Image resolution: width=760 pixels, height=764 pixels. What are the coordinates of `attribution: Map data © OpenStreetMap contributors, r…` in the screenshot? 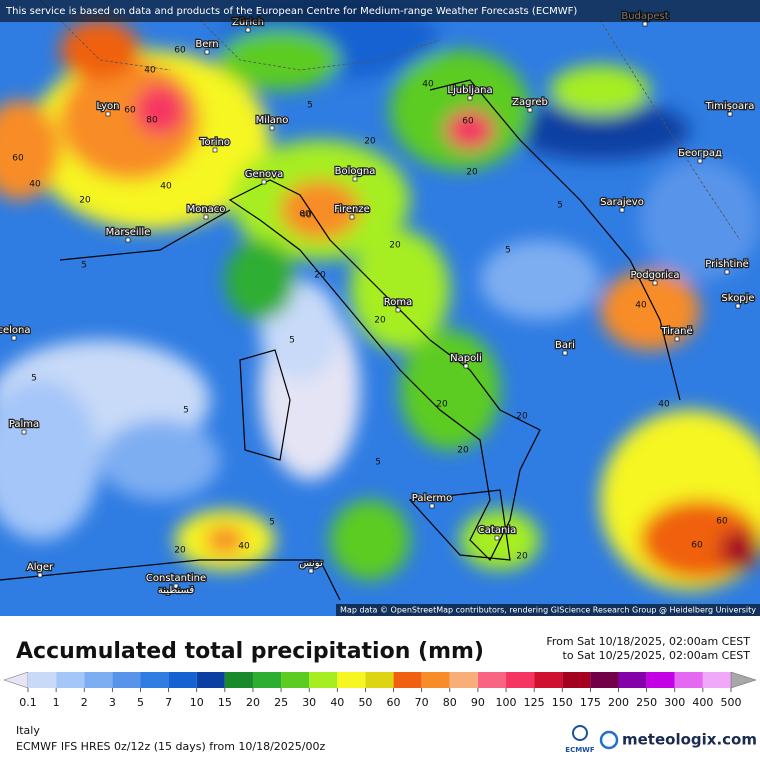 It's located at (548, 610).